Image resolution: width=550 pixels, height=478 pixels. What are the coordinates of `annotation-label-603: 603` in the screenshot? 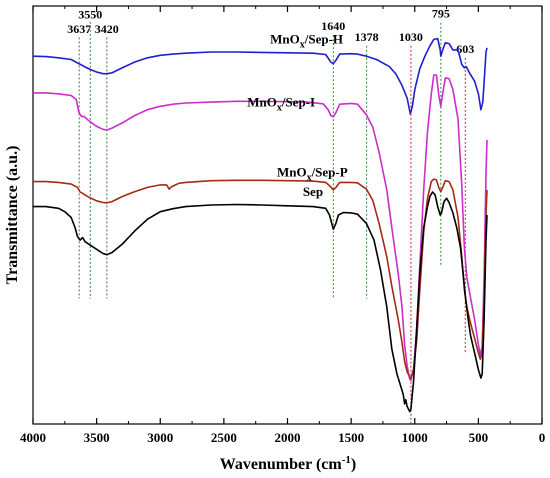 It's located at (465, 49).